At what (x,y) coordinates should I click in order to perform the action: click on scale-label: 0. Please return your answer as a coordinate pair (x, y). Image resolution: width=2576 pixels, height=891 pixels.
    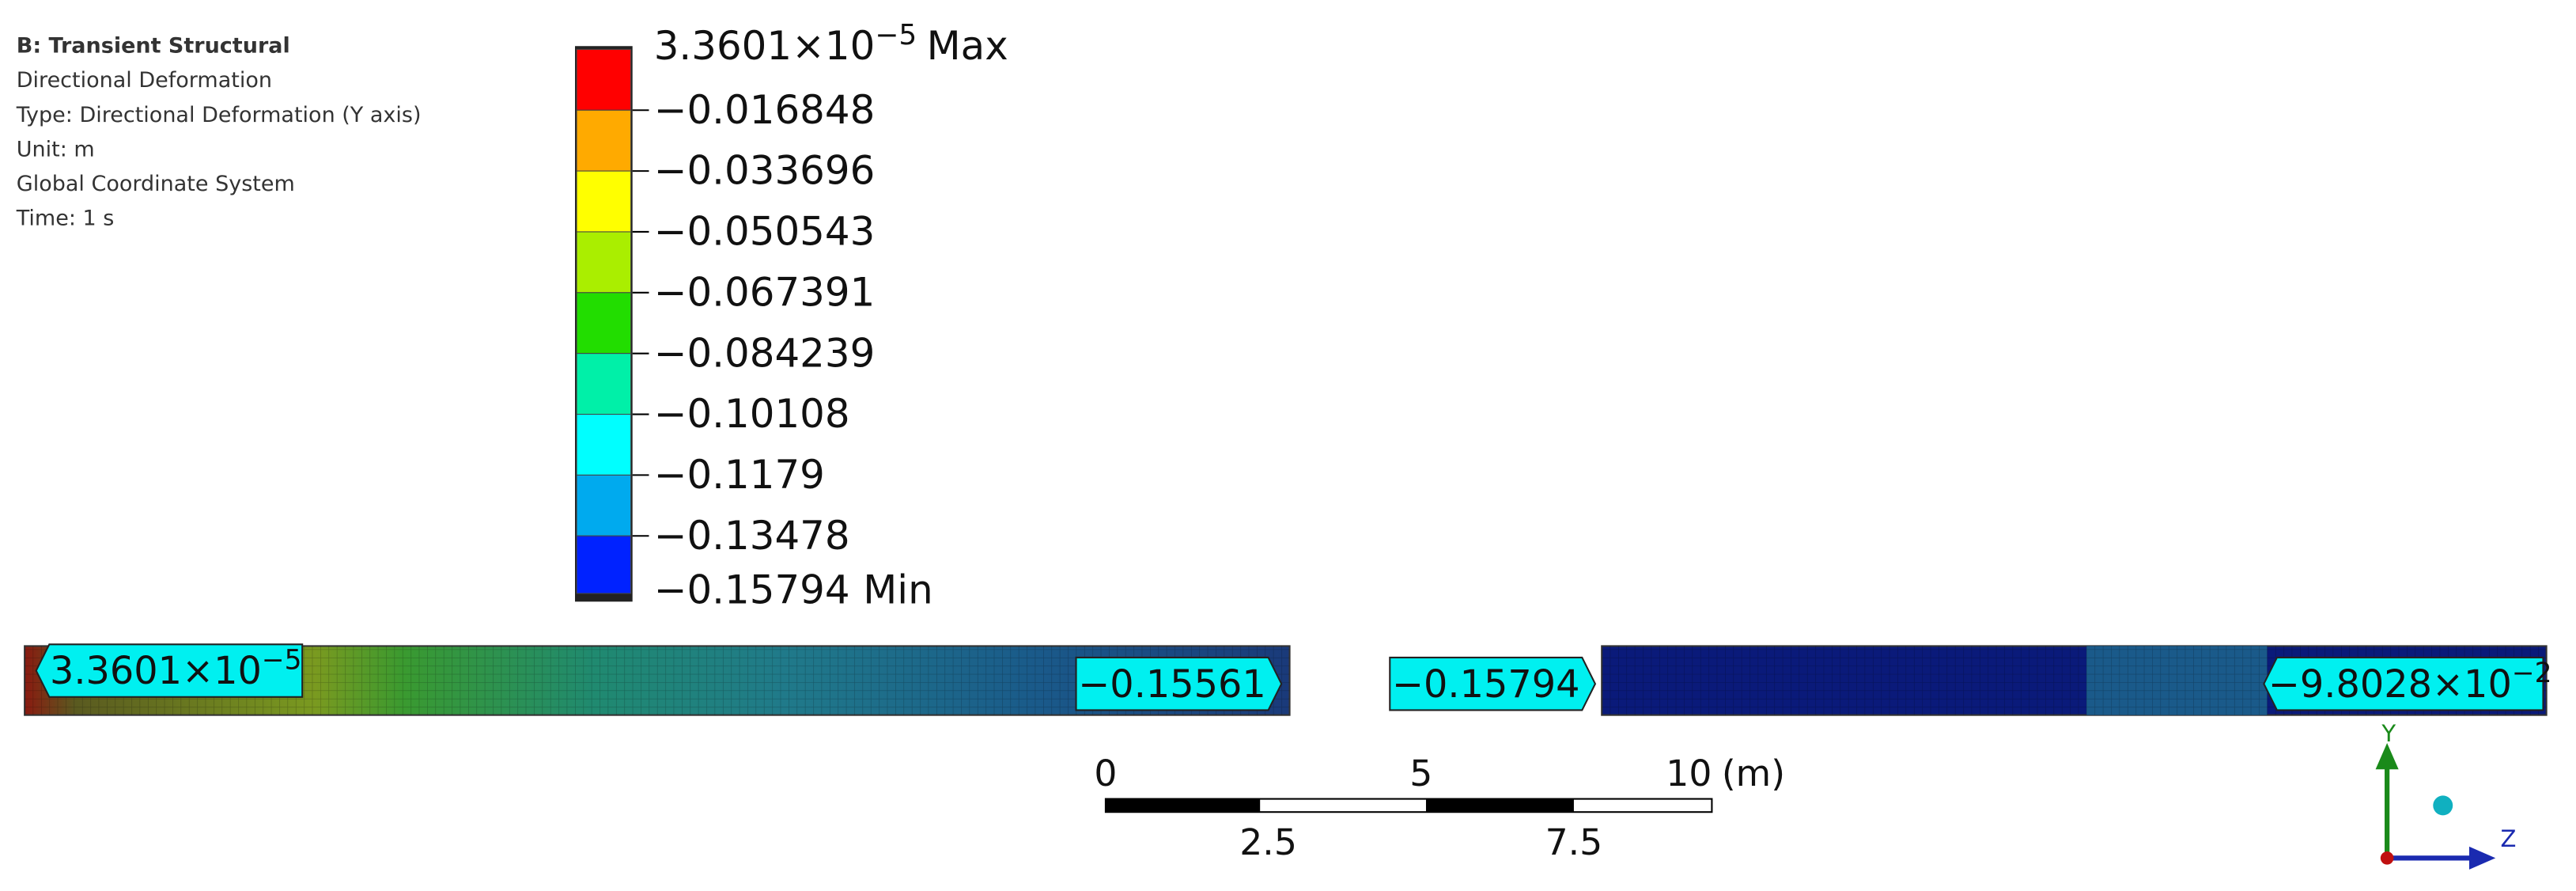
    Looking at the image, I should click on (1105, 773).